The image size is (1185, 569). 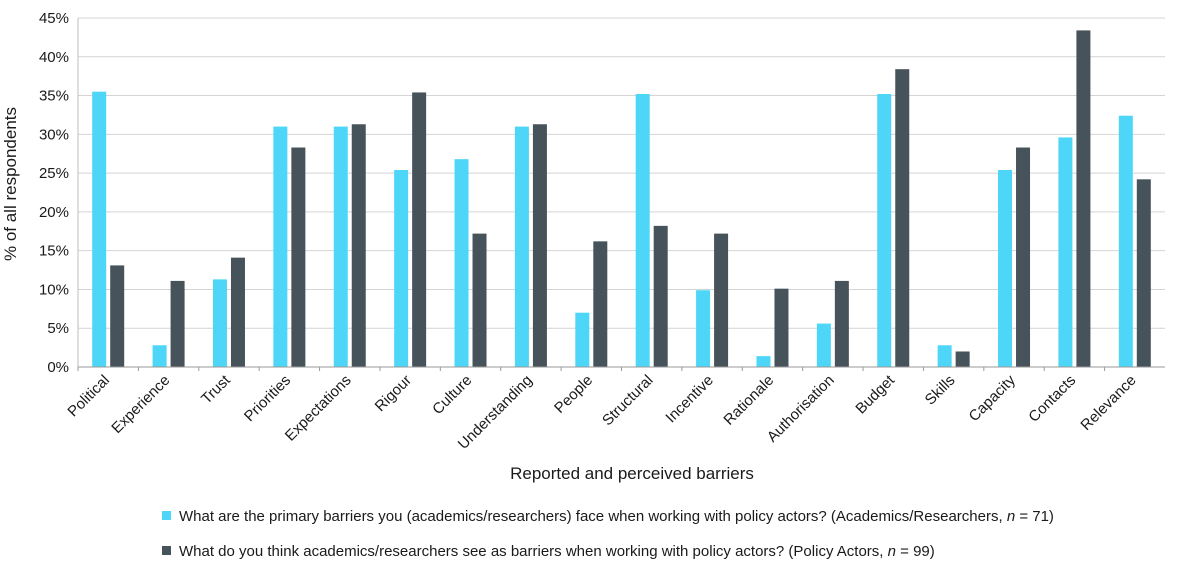 I want to click on legend-n-academics: n, so click(x=1011, y=516).